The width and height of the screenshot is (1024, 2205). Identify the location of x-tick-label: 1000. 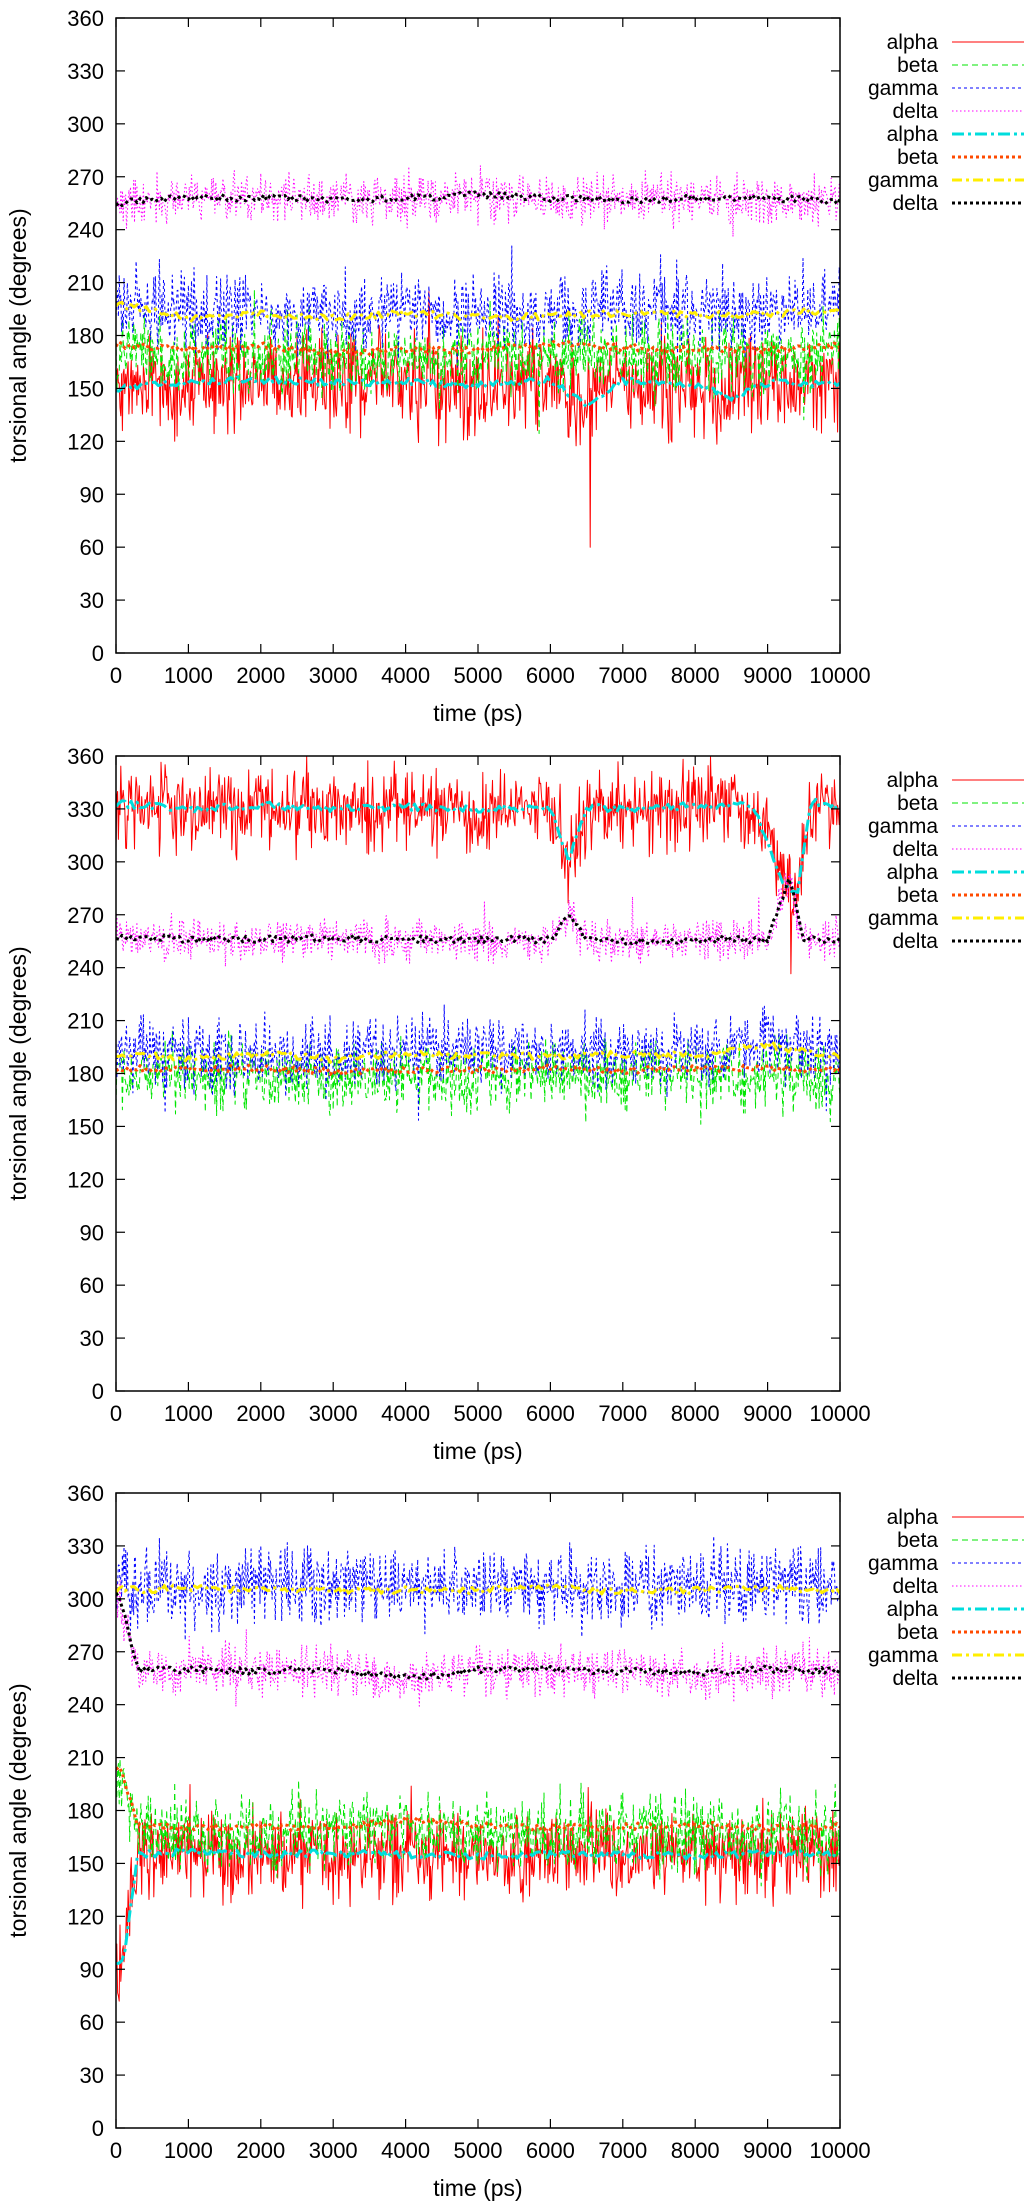
(188, 1413).